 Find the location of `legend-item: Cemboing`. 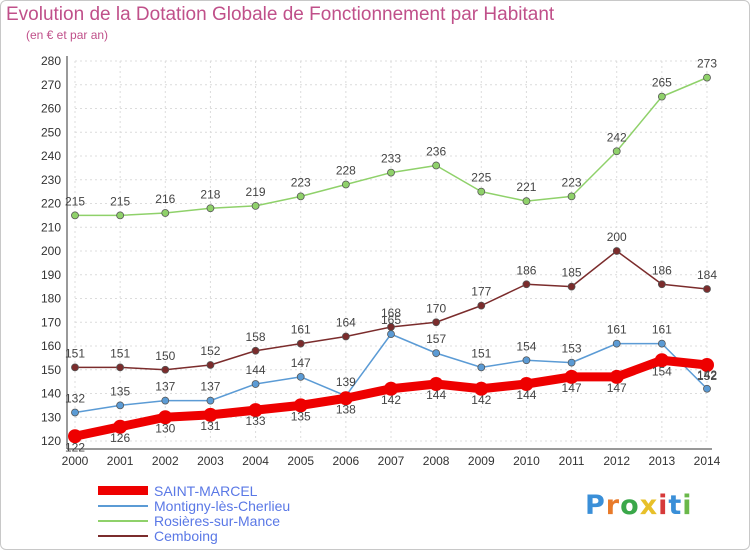

legend-item: Cemboing is located at coordinates (194, 535).